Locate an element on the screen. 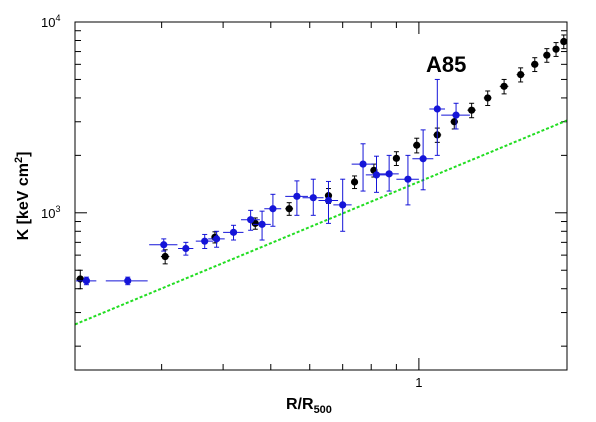  x-axis-title-subscript: 500 is located at coordinates (323, 410).